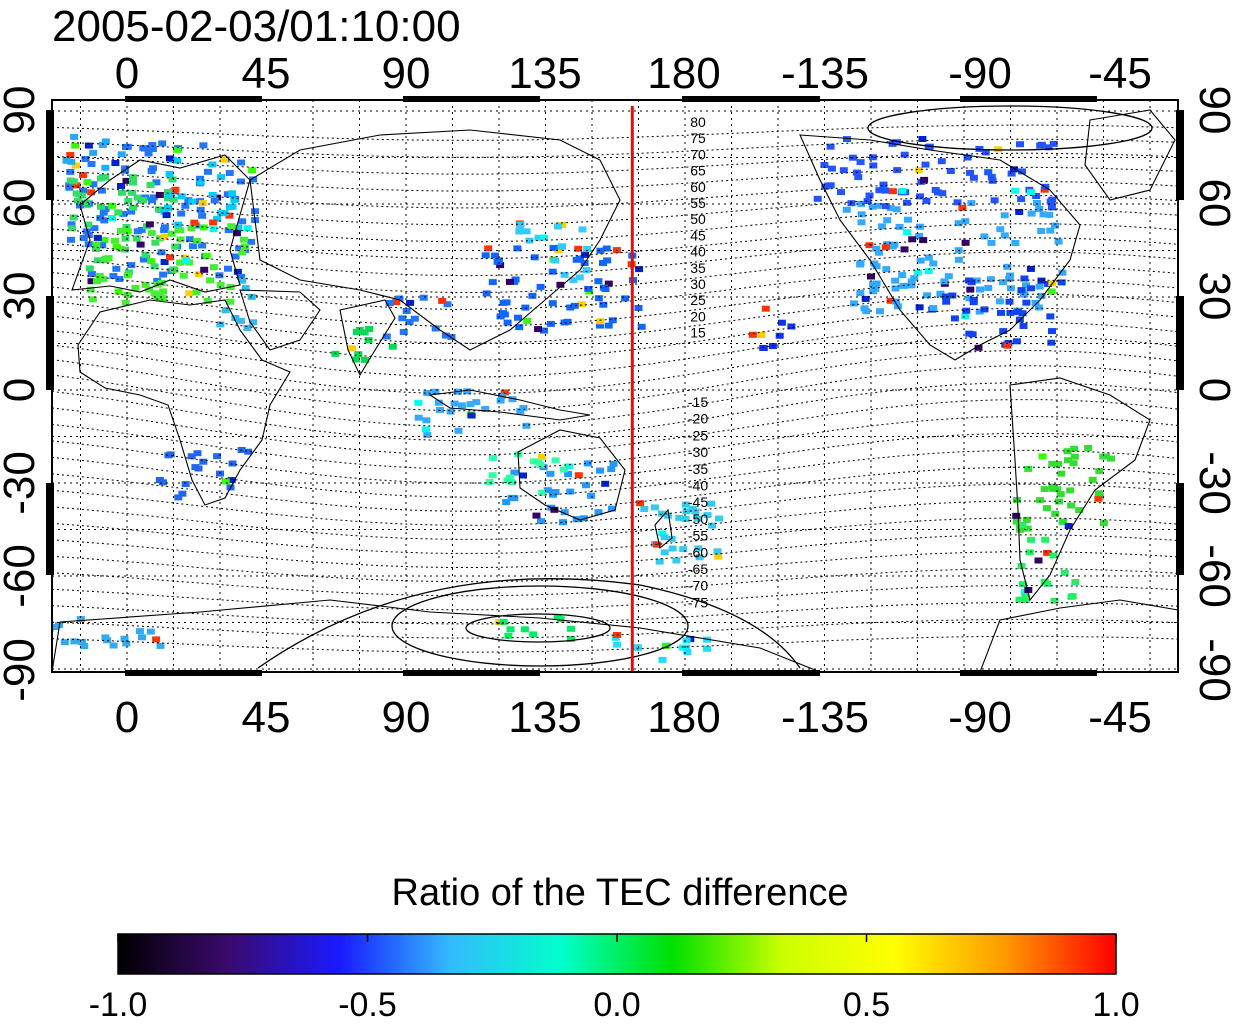  Describe the element at coordinates (127, 73) in the screenshot. I see `lon-tick-top: 0` at that location.